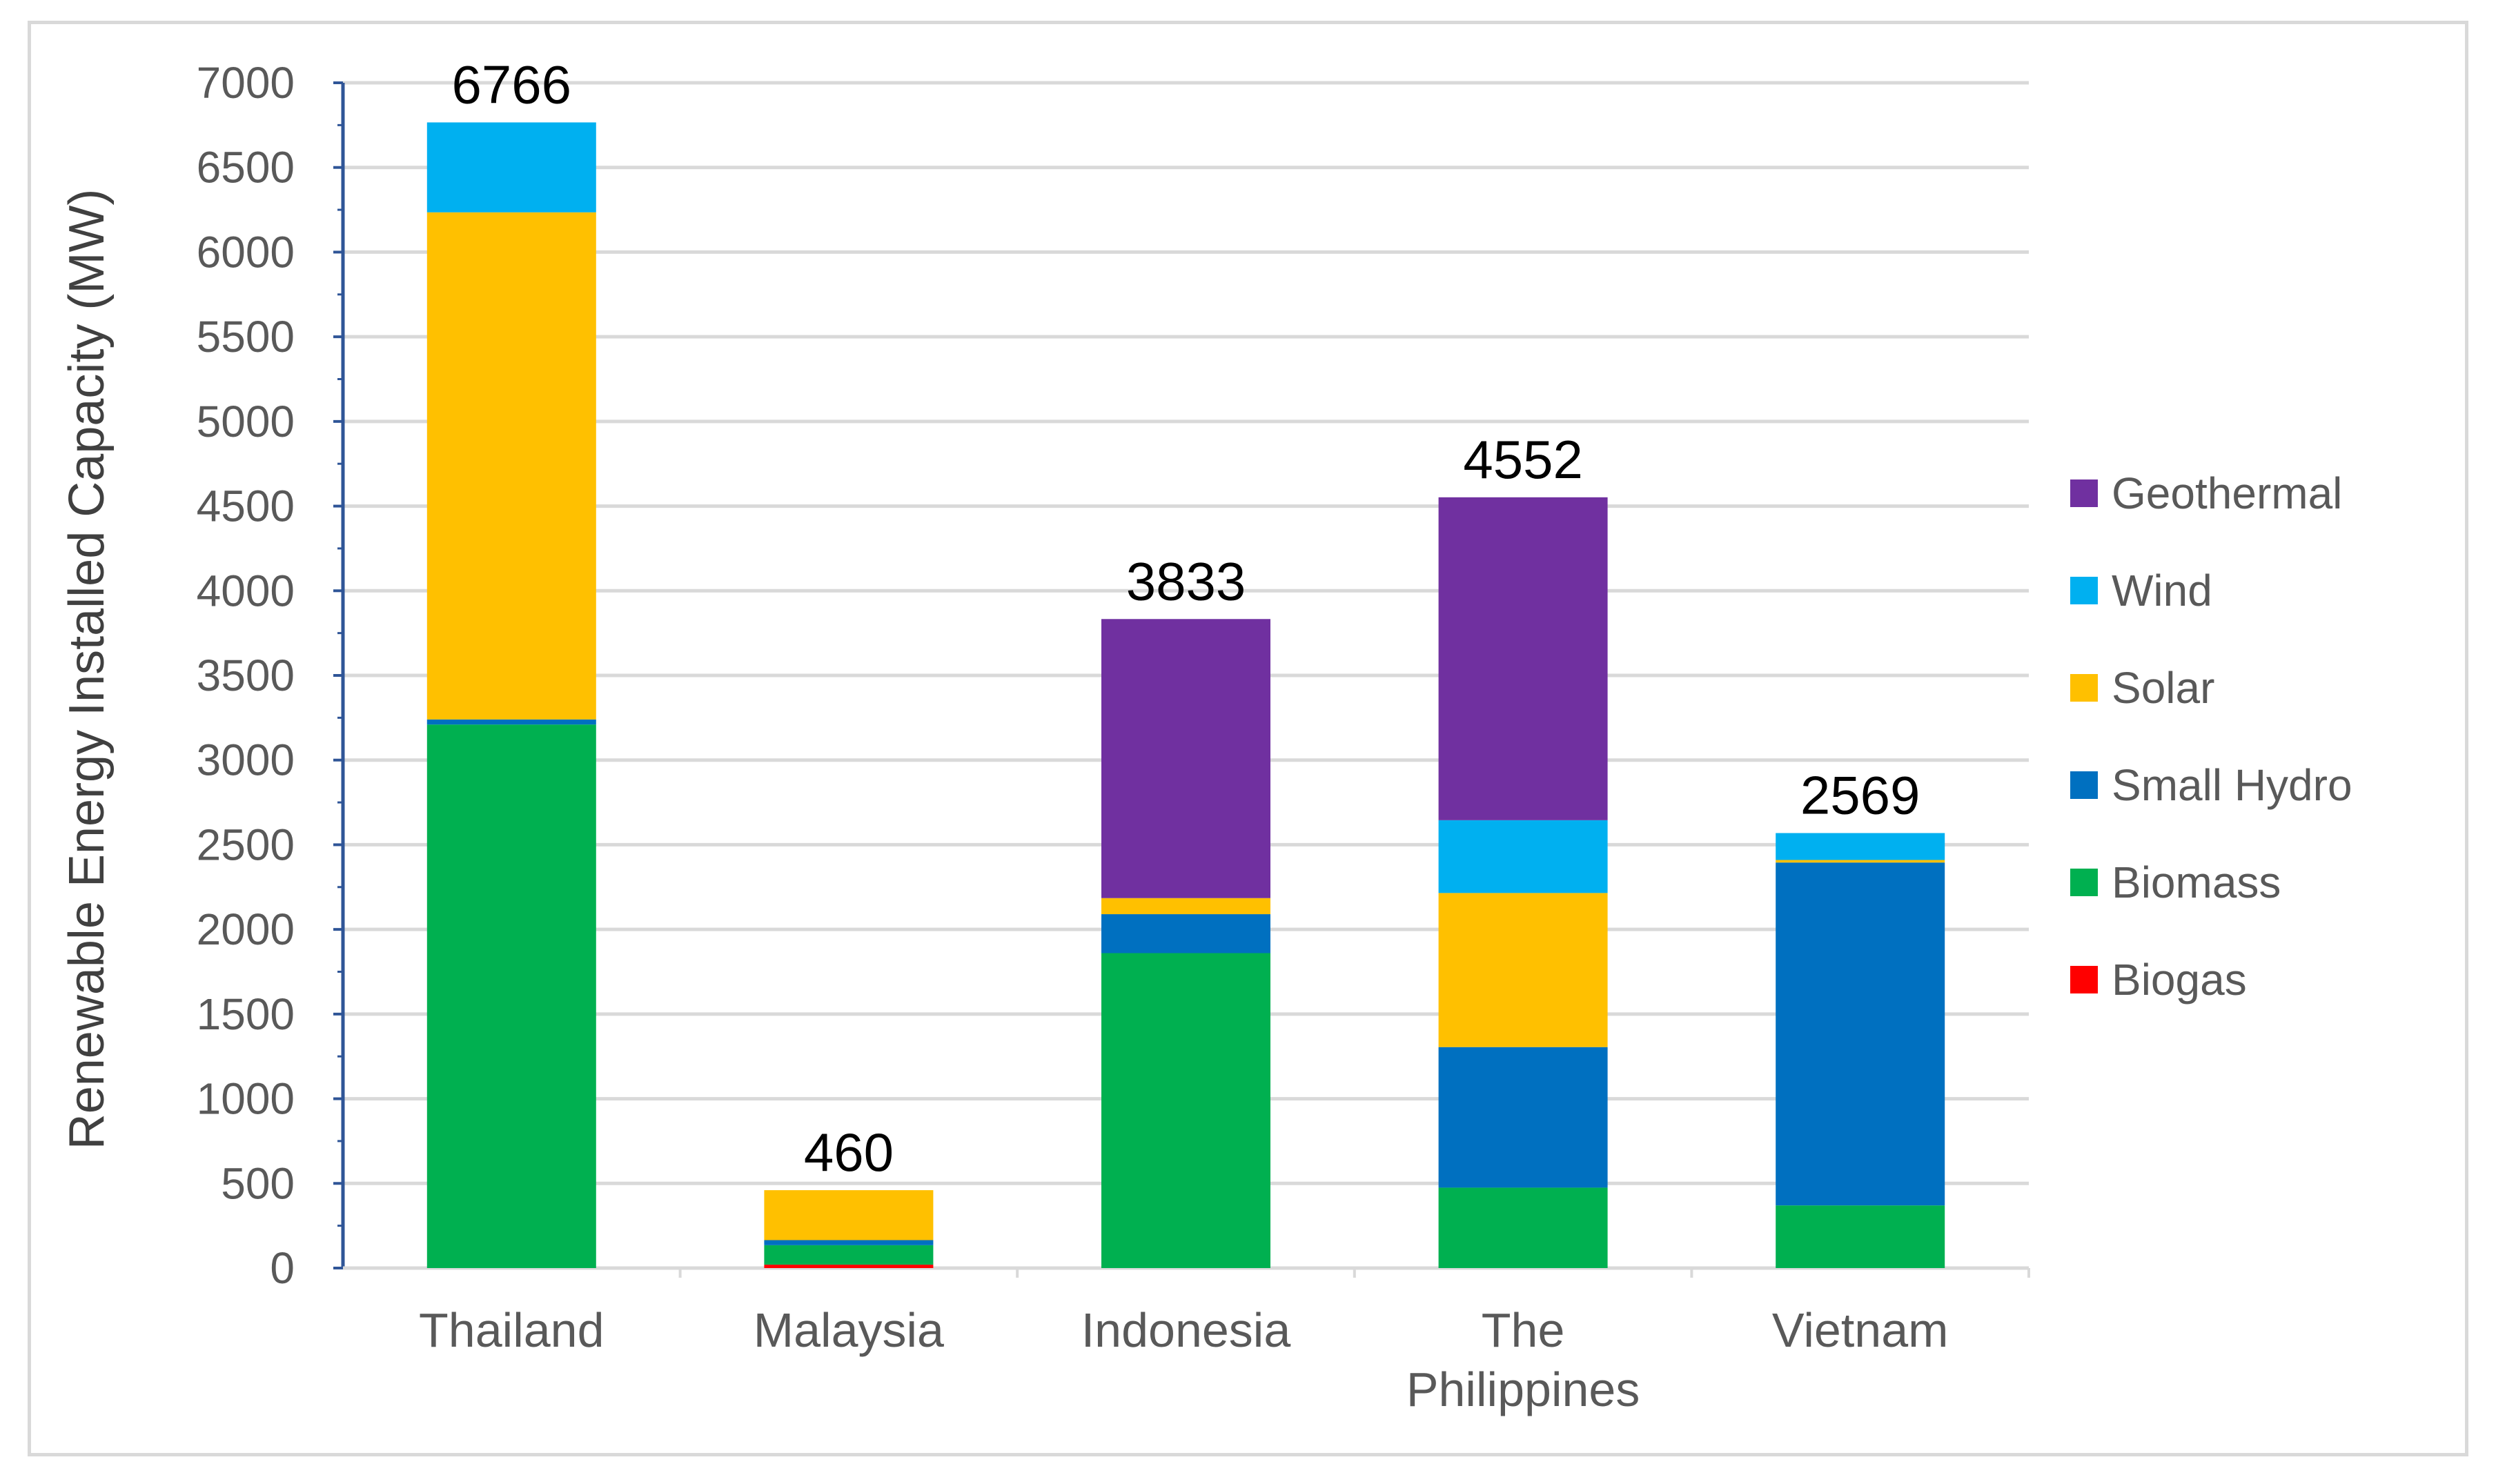 This screenshot has width=2496, height=1484. What do you see at coordinates (87, 669) in the screenshot?
I see `y-axis-title: Renewable Energy Installed Capacity (MW)` at bounding box center [87, 669].